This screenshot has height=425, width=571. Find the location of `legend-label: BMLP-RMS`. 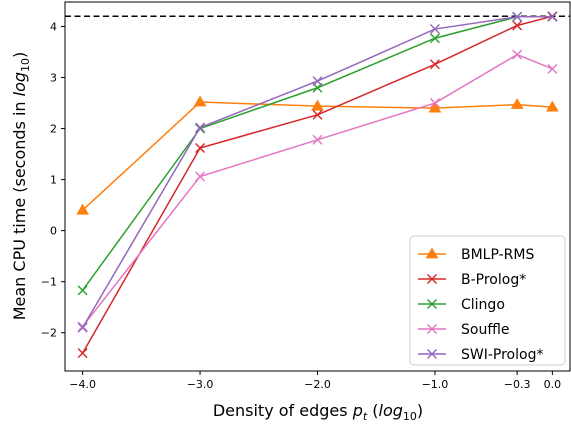

legend-label: BMLP-RMS is located at coordinates (497, 255).